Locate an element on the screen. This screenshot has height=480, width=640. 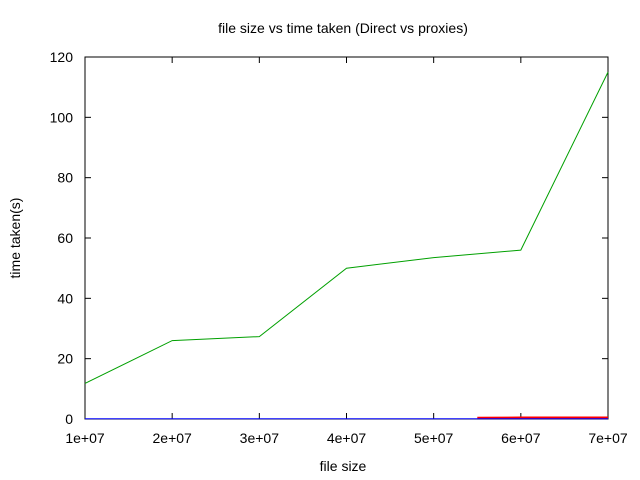
y-tick-label: 60 is located at coordinates (65, 238).